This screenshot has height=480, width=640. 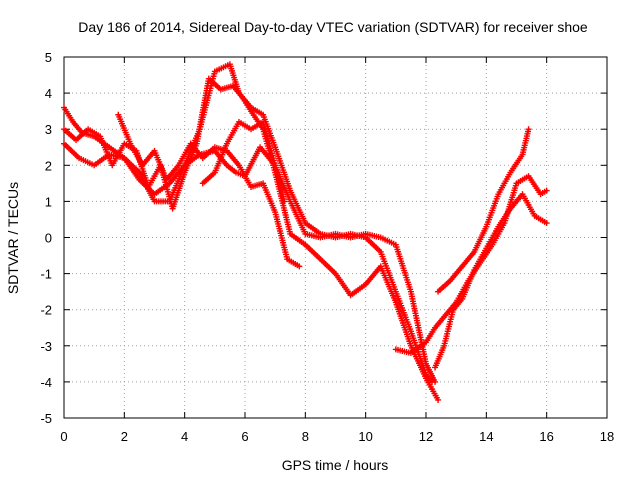 I want to click on y-axis-label: SDTVAR / TECUs, so click(x=13, y=238).